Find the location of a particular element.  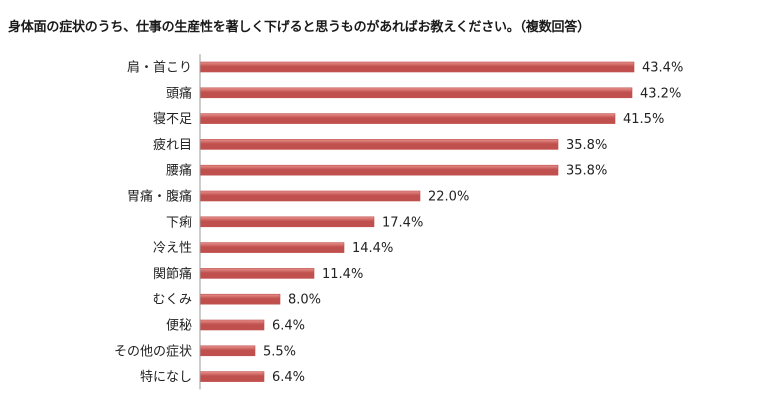

category-label: むくみ is located at coordinates (172, 300).